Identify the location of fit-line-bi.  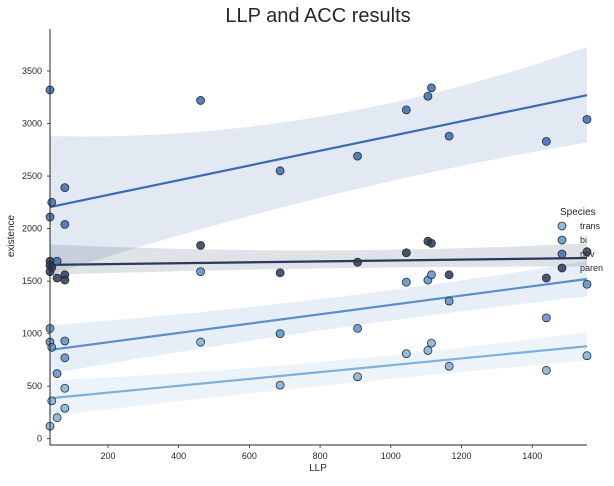
(318, 314).